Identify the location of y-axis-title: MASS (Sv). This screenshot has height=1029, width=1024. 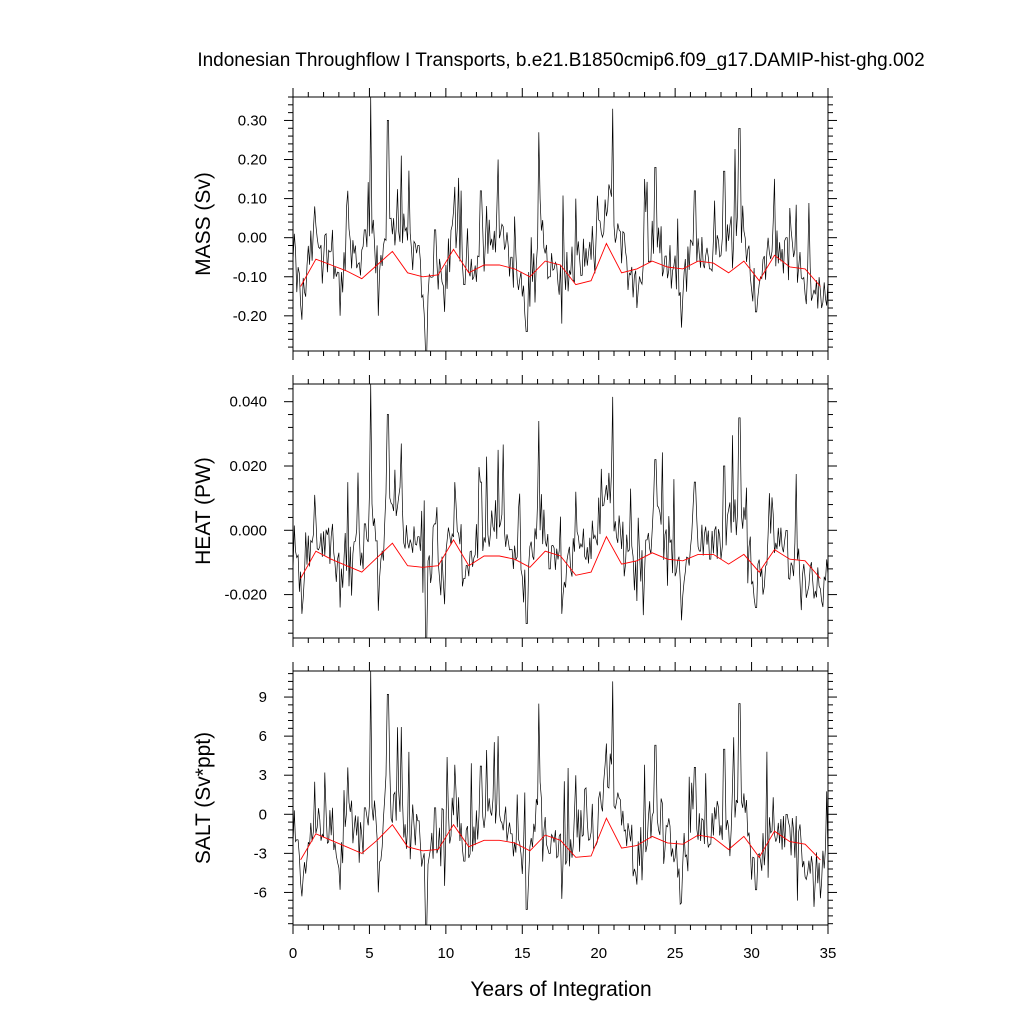
(203, 224).